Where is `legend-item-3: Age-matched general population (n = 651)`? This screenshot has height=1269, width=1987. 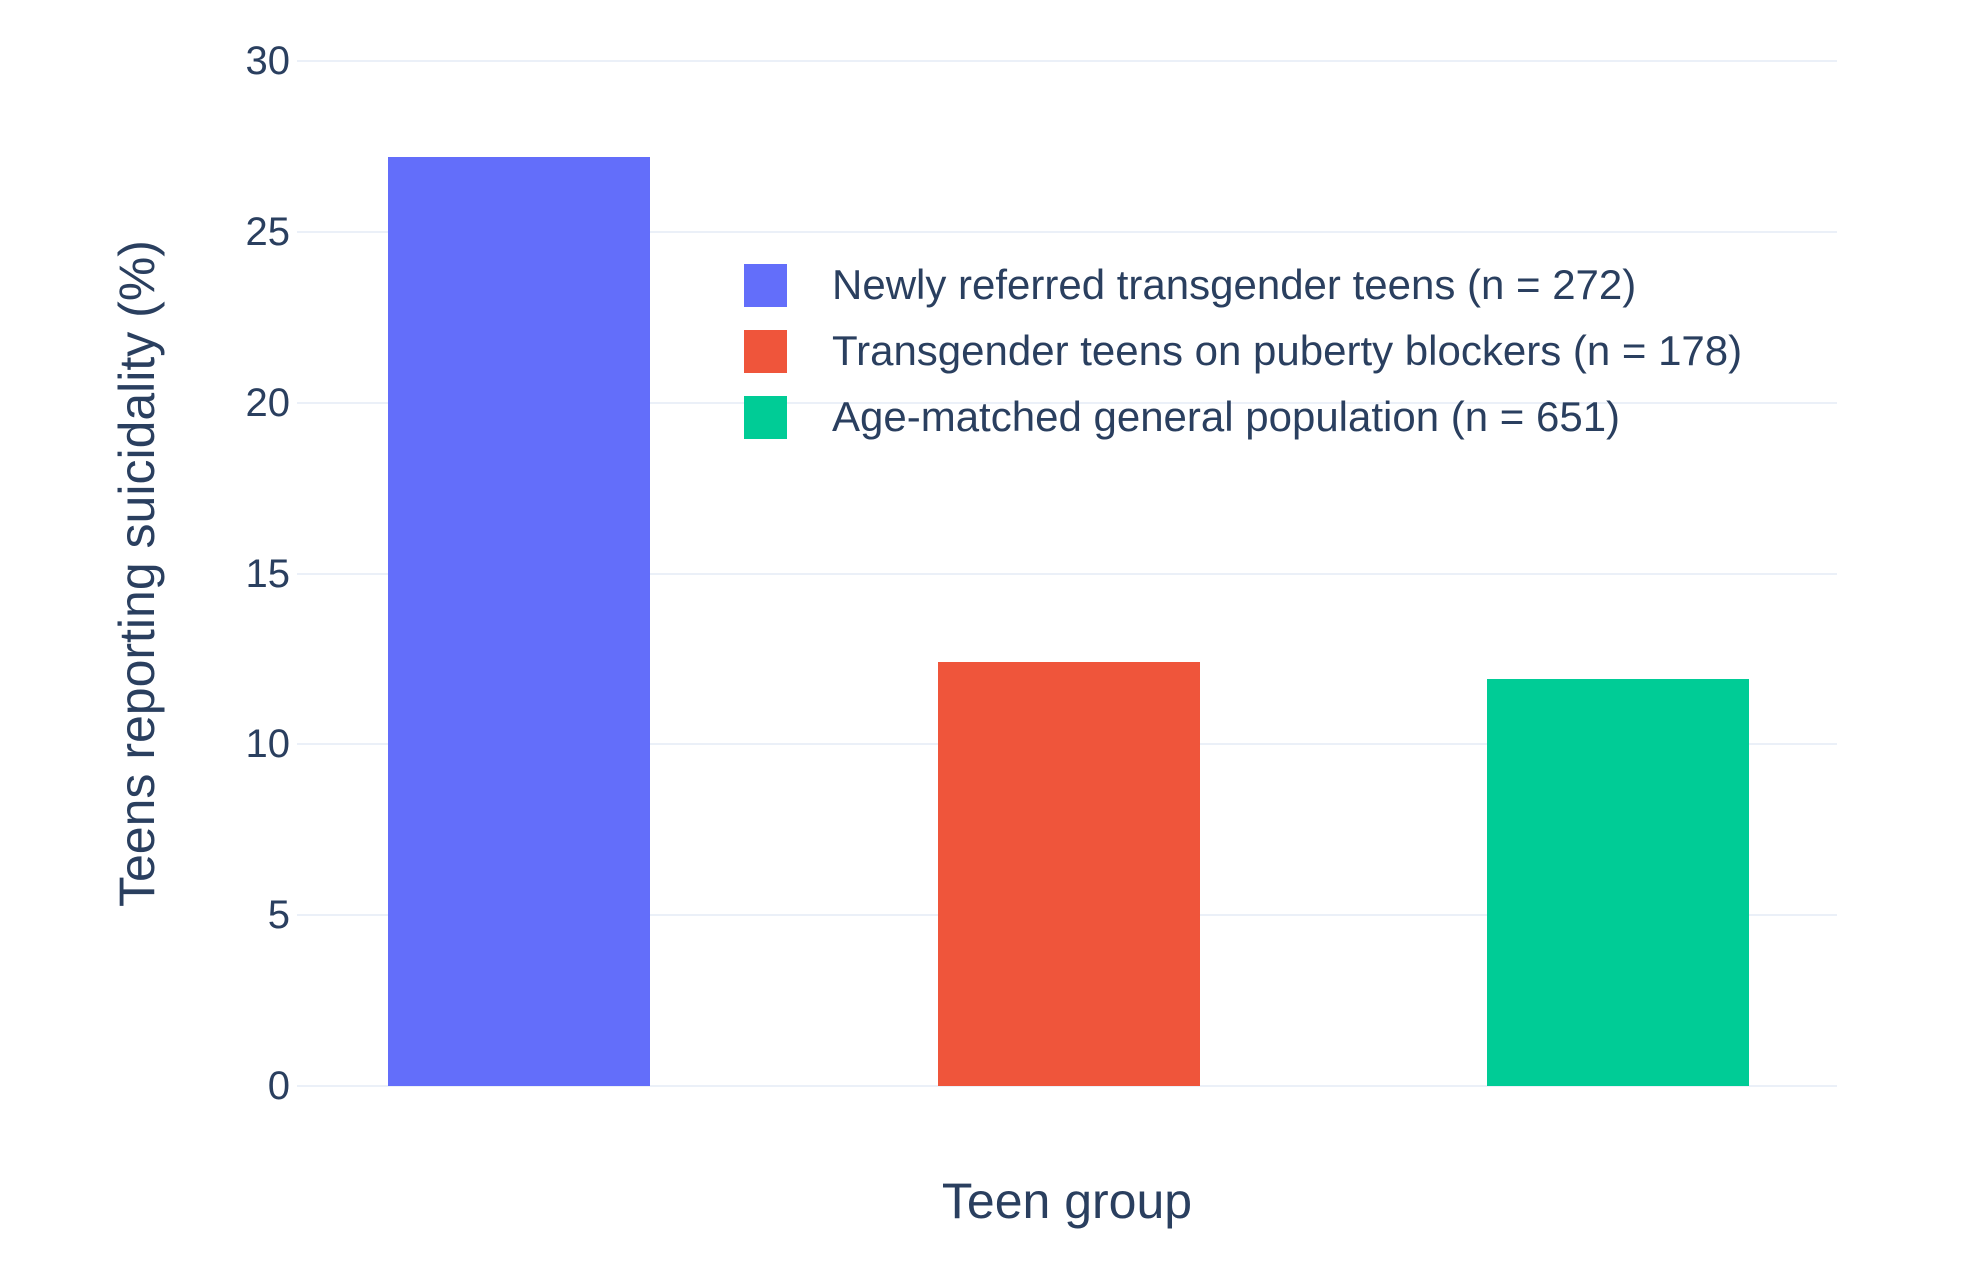 legend-item-3: Age-matched general population (n = 651) is located at coordinates (1243, 417).